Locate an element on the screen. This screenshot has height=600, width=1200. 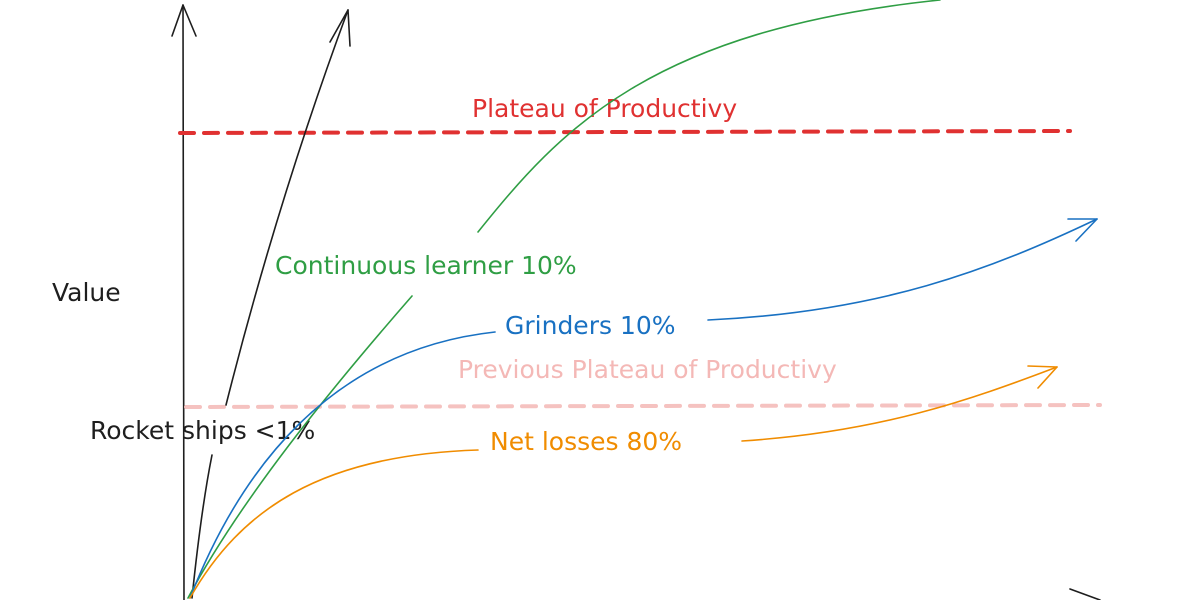
previous-plateau-label: Previous Plateau of Productivy is located at coordinates (647, 369).